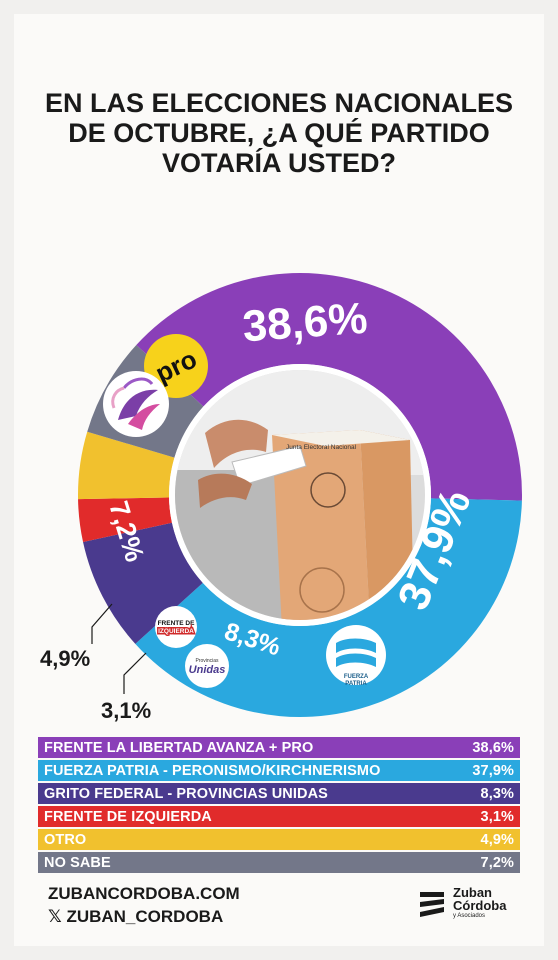 This screenshot has width=558, height=960. Describe the element at coordinates (356, 656) in the screenshot. I see `fuerza-patria-logo-icon: FUERZA PATRIA` at that location.